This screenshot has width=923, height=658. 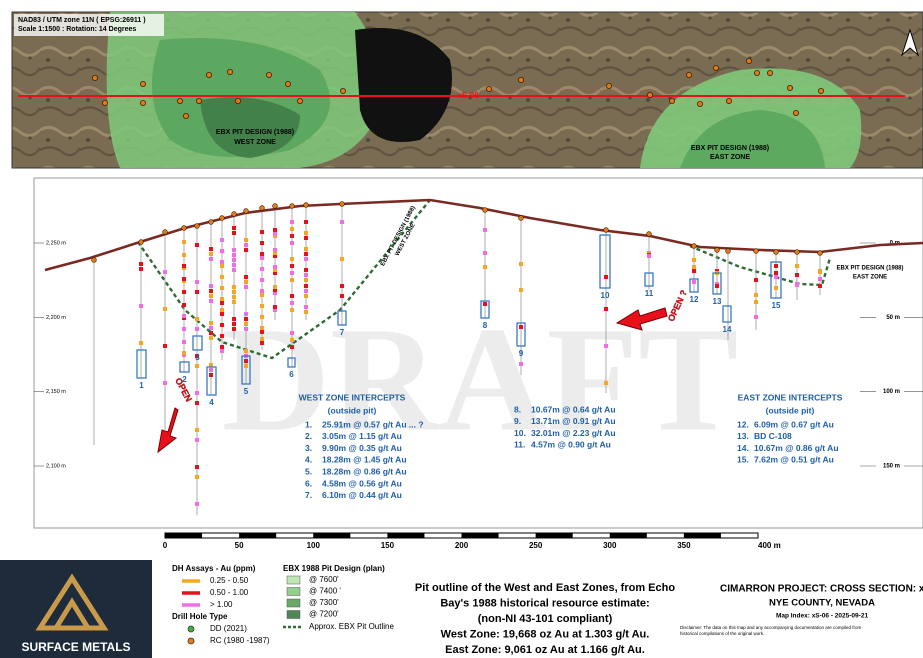 I want to click on hole-label: 7, so click(x=342, y=332).